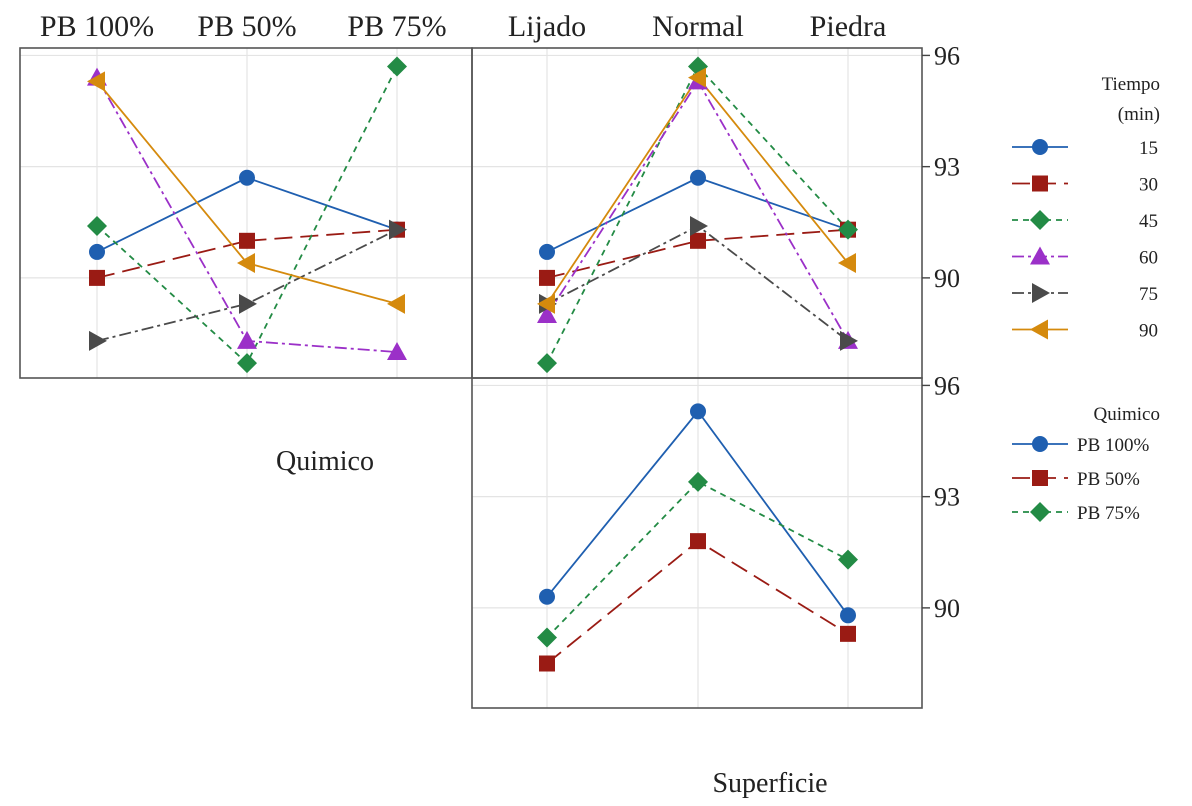  What do you see at coordinates (1148, 185) in the screenshot?
I see `legend-tiempo-label-1: 30` at bounding box center [1148, 185].